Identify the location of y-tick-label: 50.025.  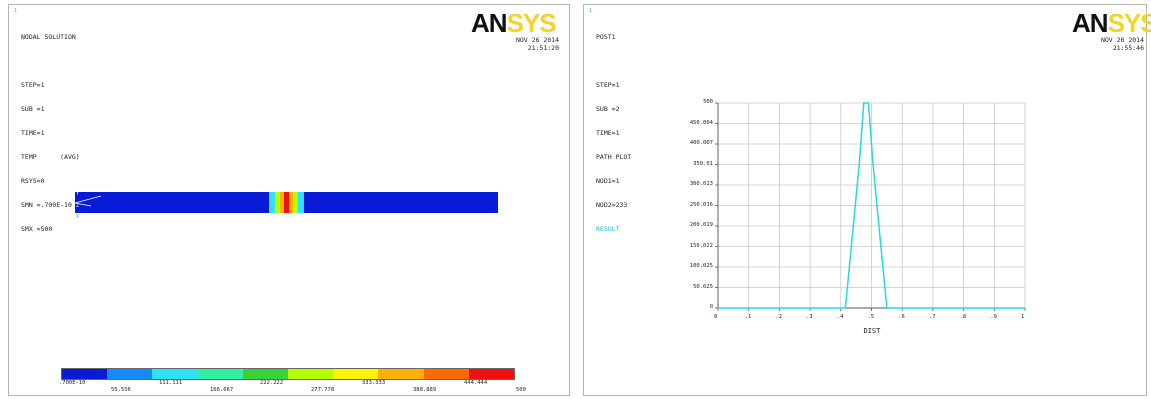
(703, 286).